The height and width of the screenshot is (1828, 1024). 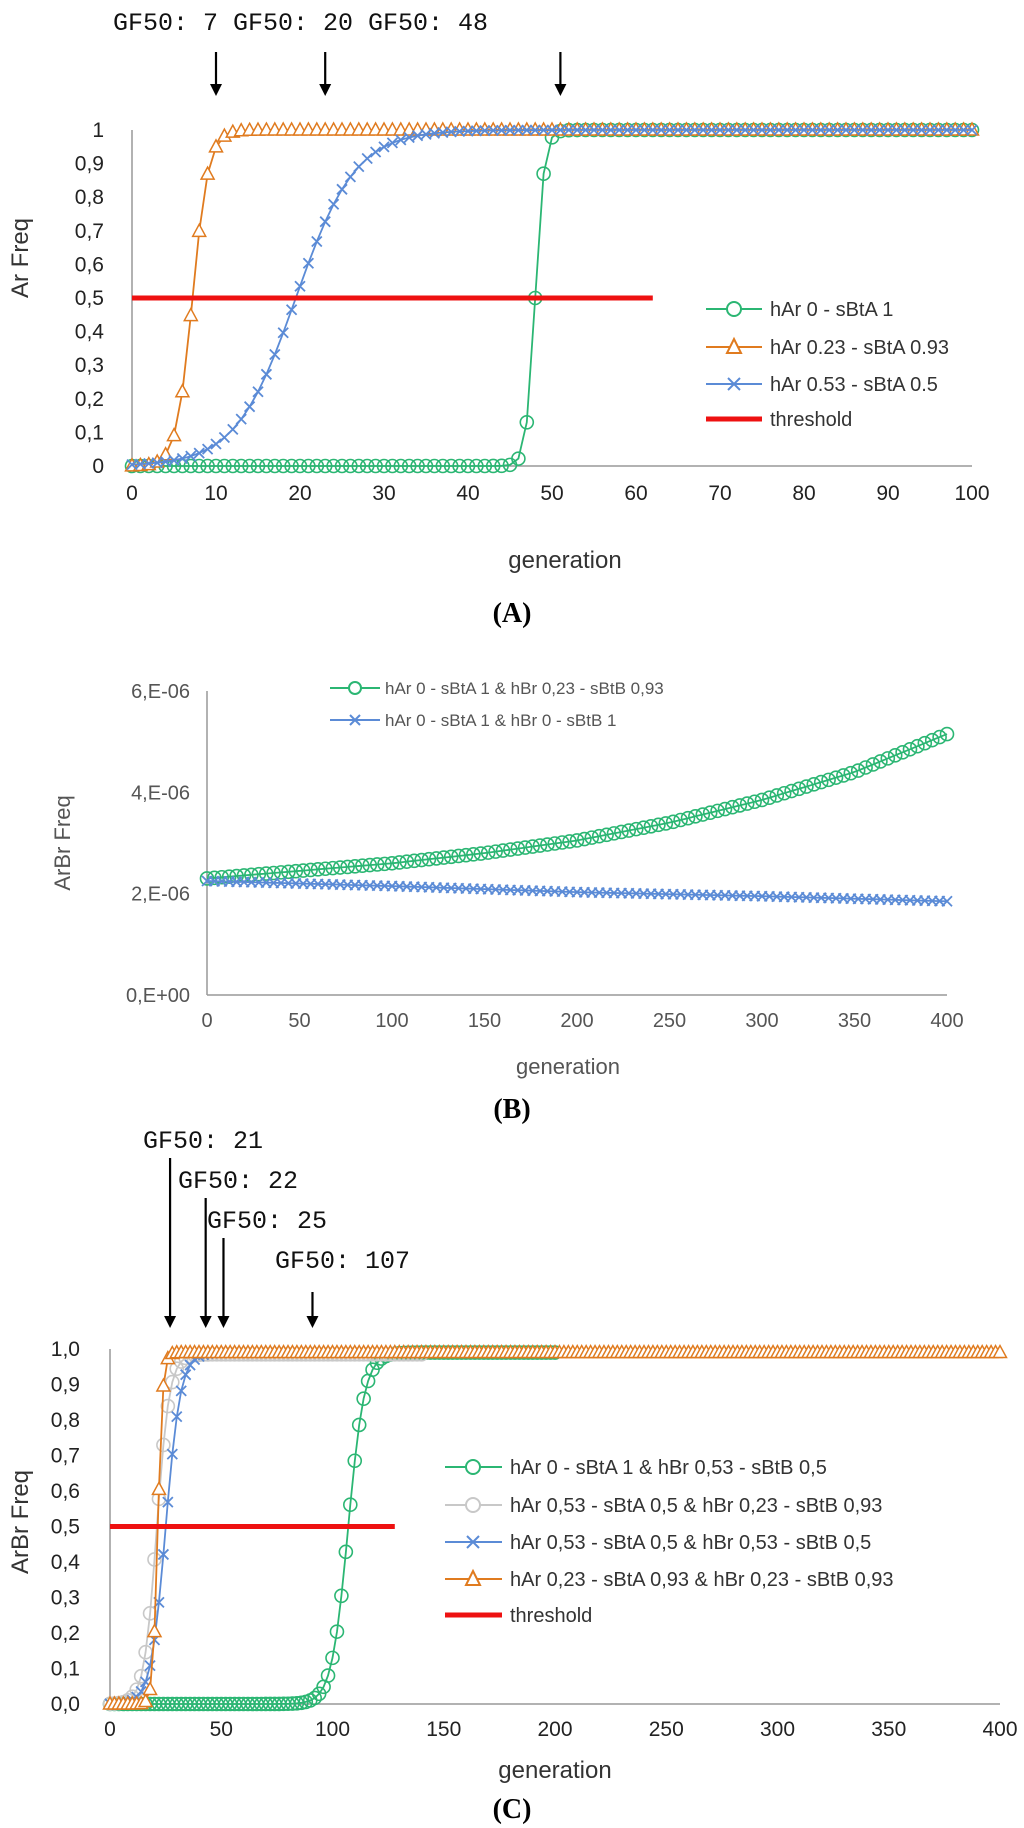 I want to click on x-tick-labels: 0 50 100 150 200 250 300 350 400, so click(x=560, y=1729).